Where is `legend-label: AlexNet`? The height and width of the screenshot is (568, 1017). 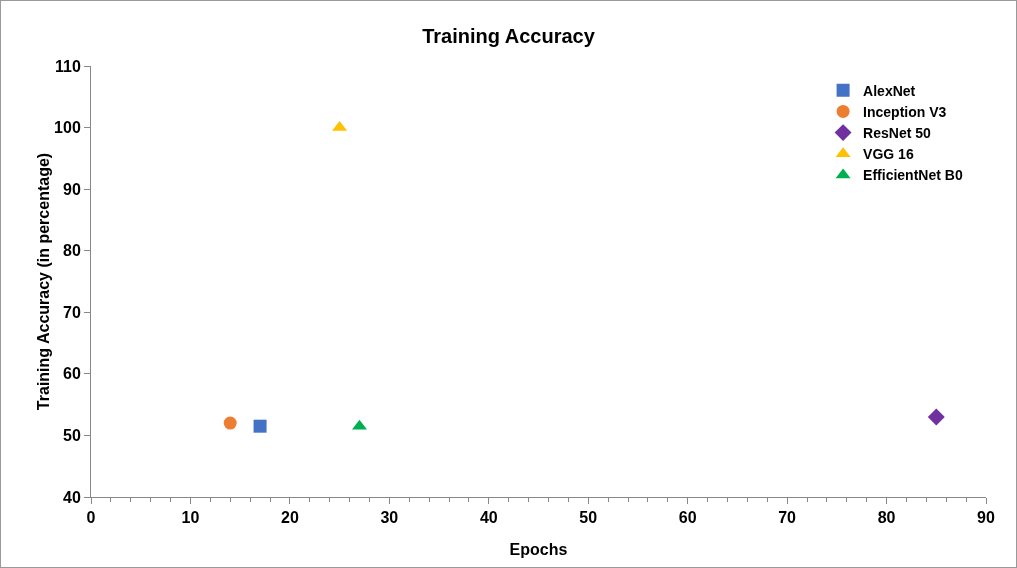 legend-label: AlexNet is located at coordinates (889, 90).